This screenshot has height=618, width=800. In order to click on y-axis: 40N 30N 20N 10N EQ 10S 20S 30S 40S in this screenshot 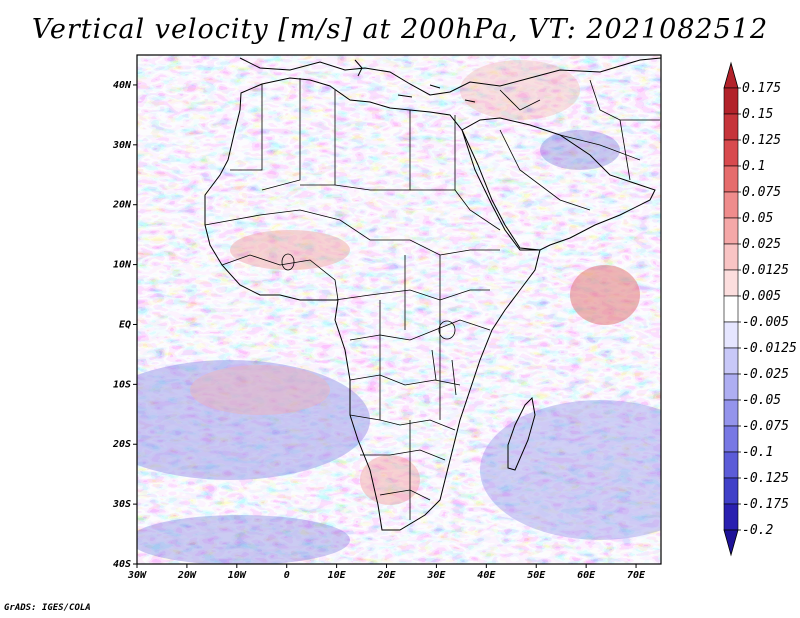, I will do `click(124, 325)`.